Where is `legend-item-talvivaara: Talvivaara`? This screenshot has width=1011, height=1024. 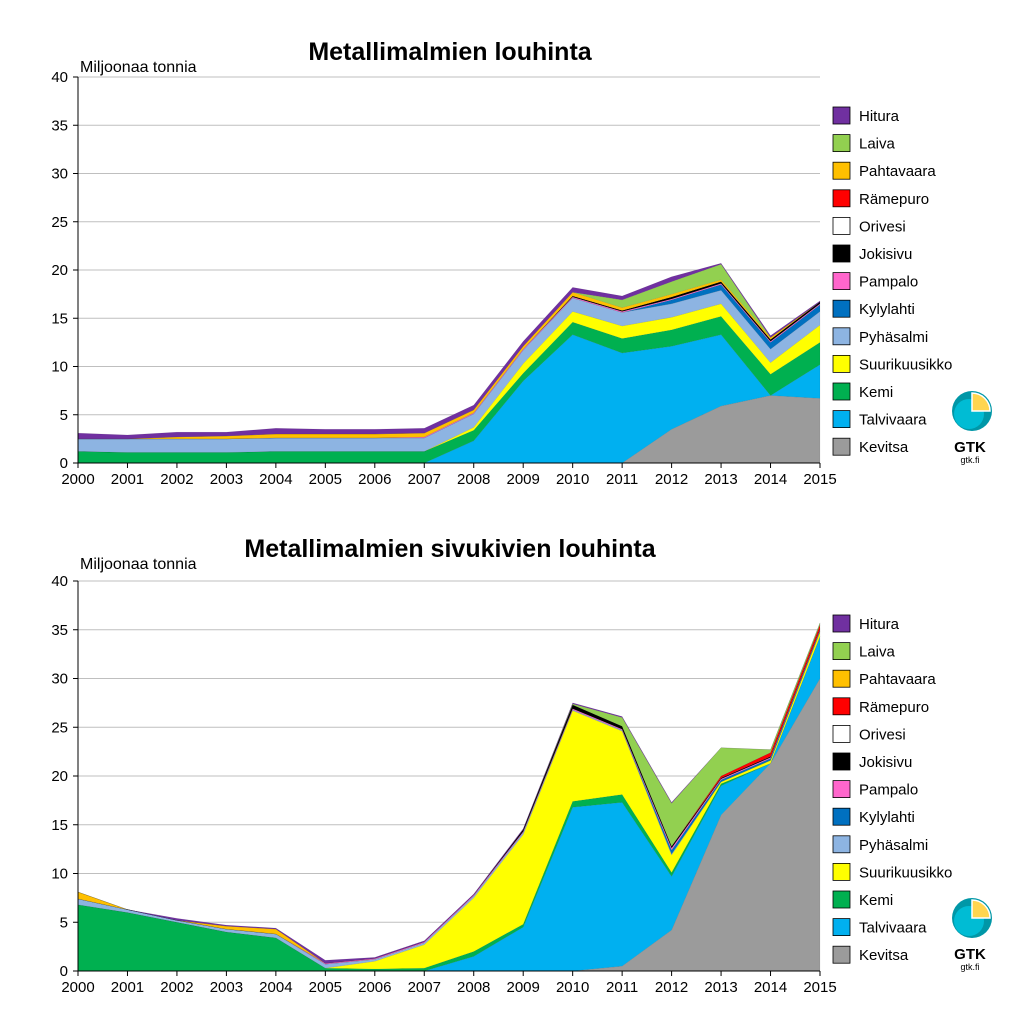 legend-item-talvivaara: Talvivaara is located at coordinates (879, 927).